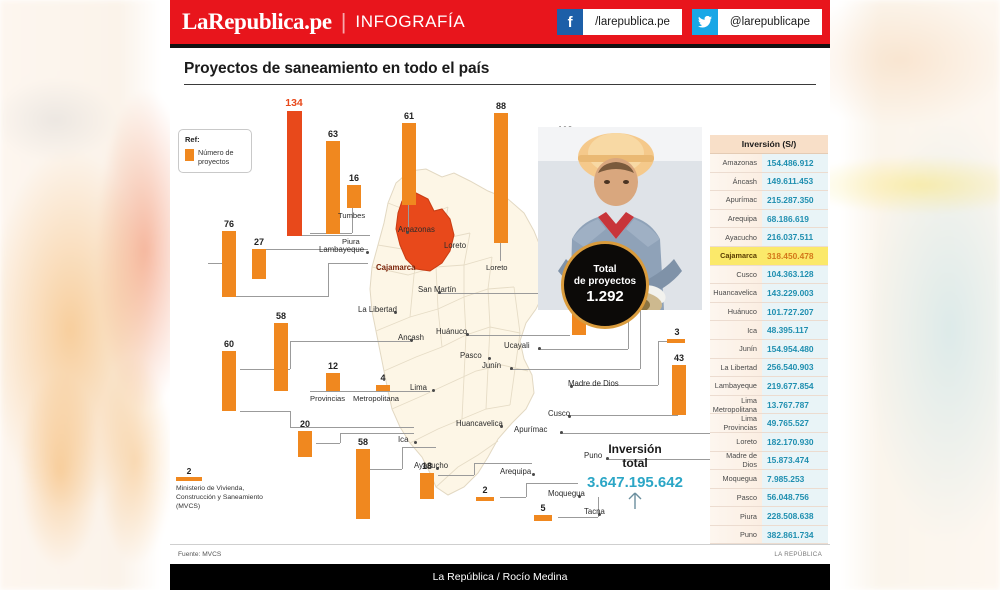  Describe the element at coordinates (619, 22) in the screenshot. I see `facebook-link: f /larepublica.pe` at that location.